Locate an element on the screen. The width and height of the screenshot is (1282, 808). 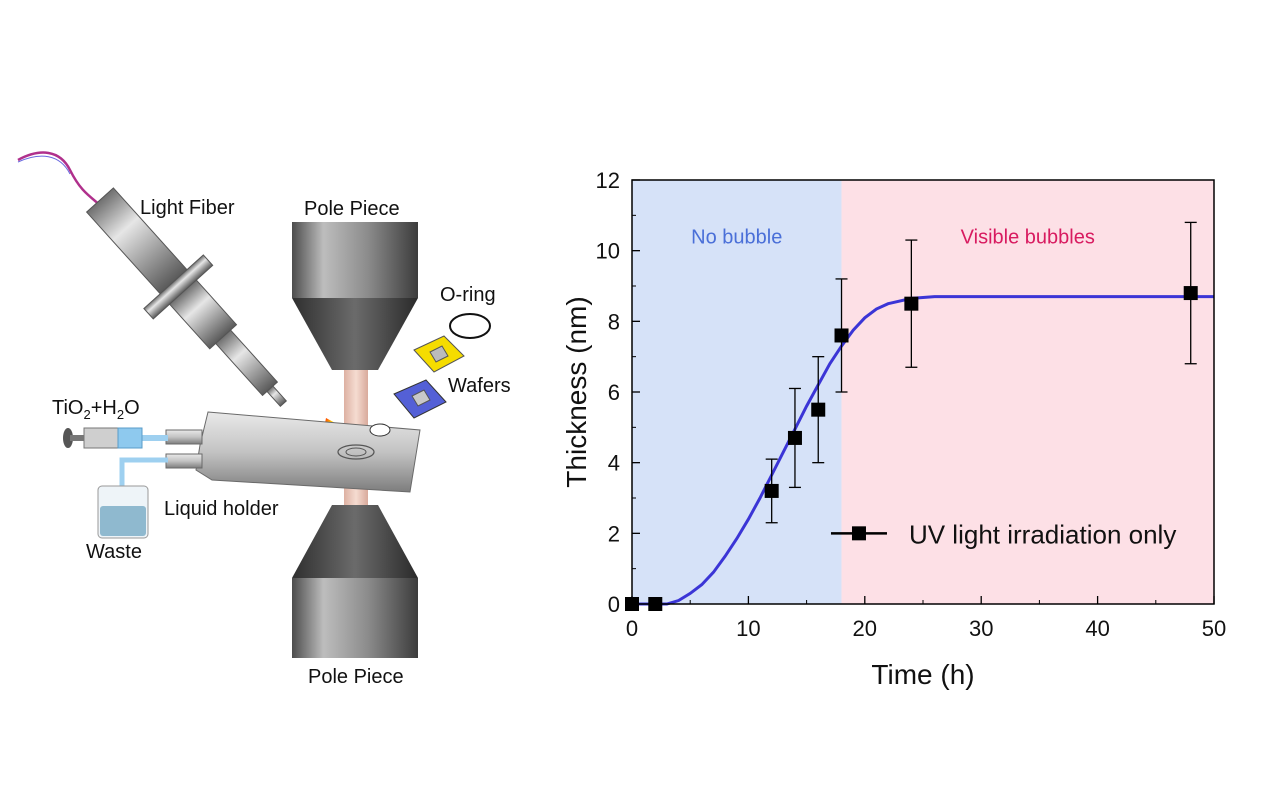
y-axis: 0 2 4 6 8 10 12 is located at coordinates (618, 392).